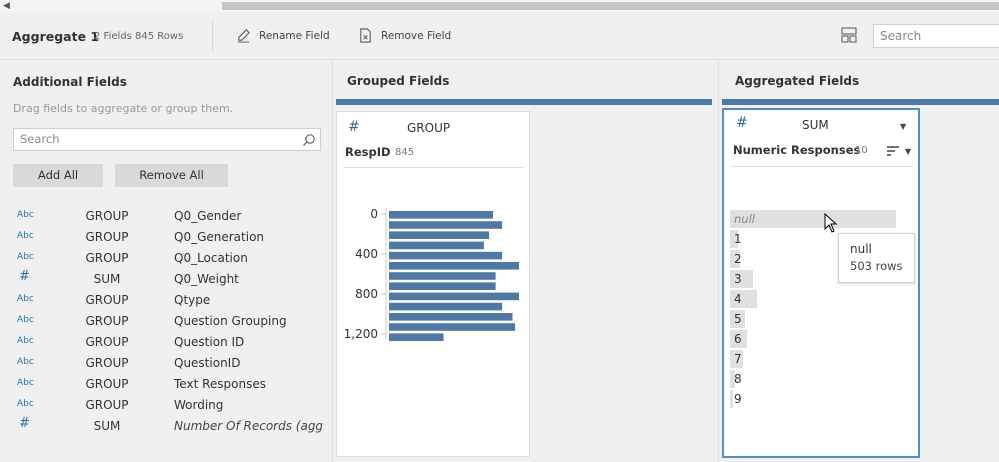 The width and height of the screenshot is (999, 462). What do you see at coordinates (738, 259) in the screenshot?
I see `value-label: 2` at bounding box center [738, 259].